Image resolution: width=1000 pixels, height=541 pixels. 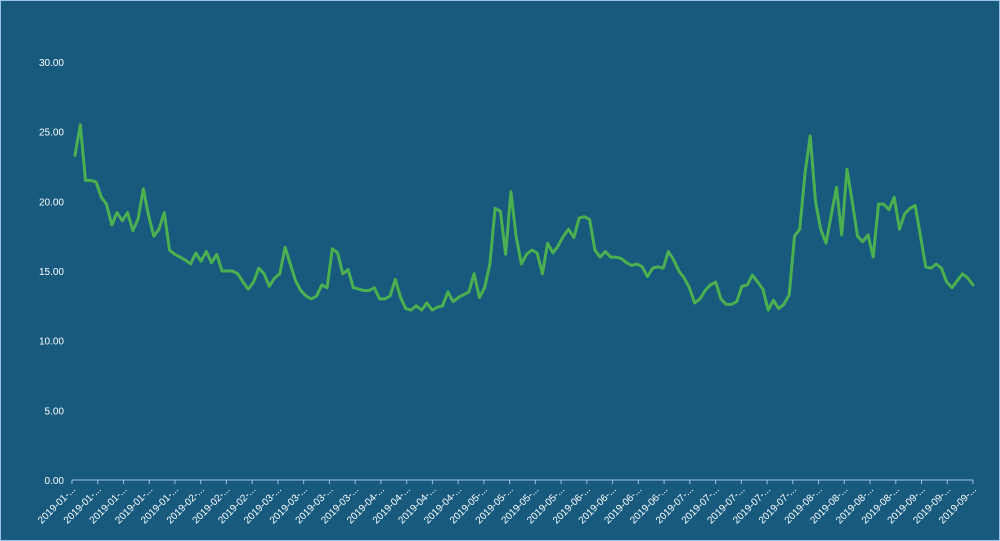 I want to click on y-tick-label: 15.00, so click(x=51, y=272).